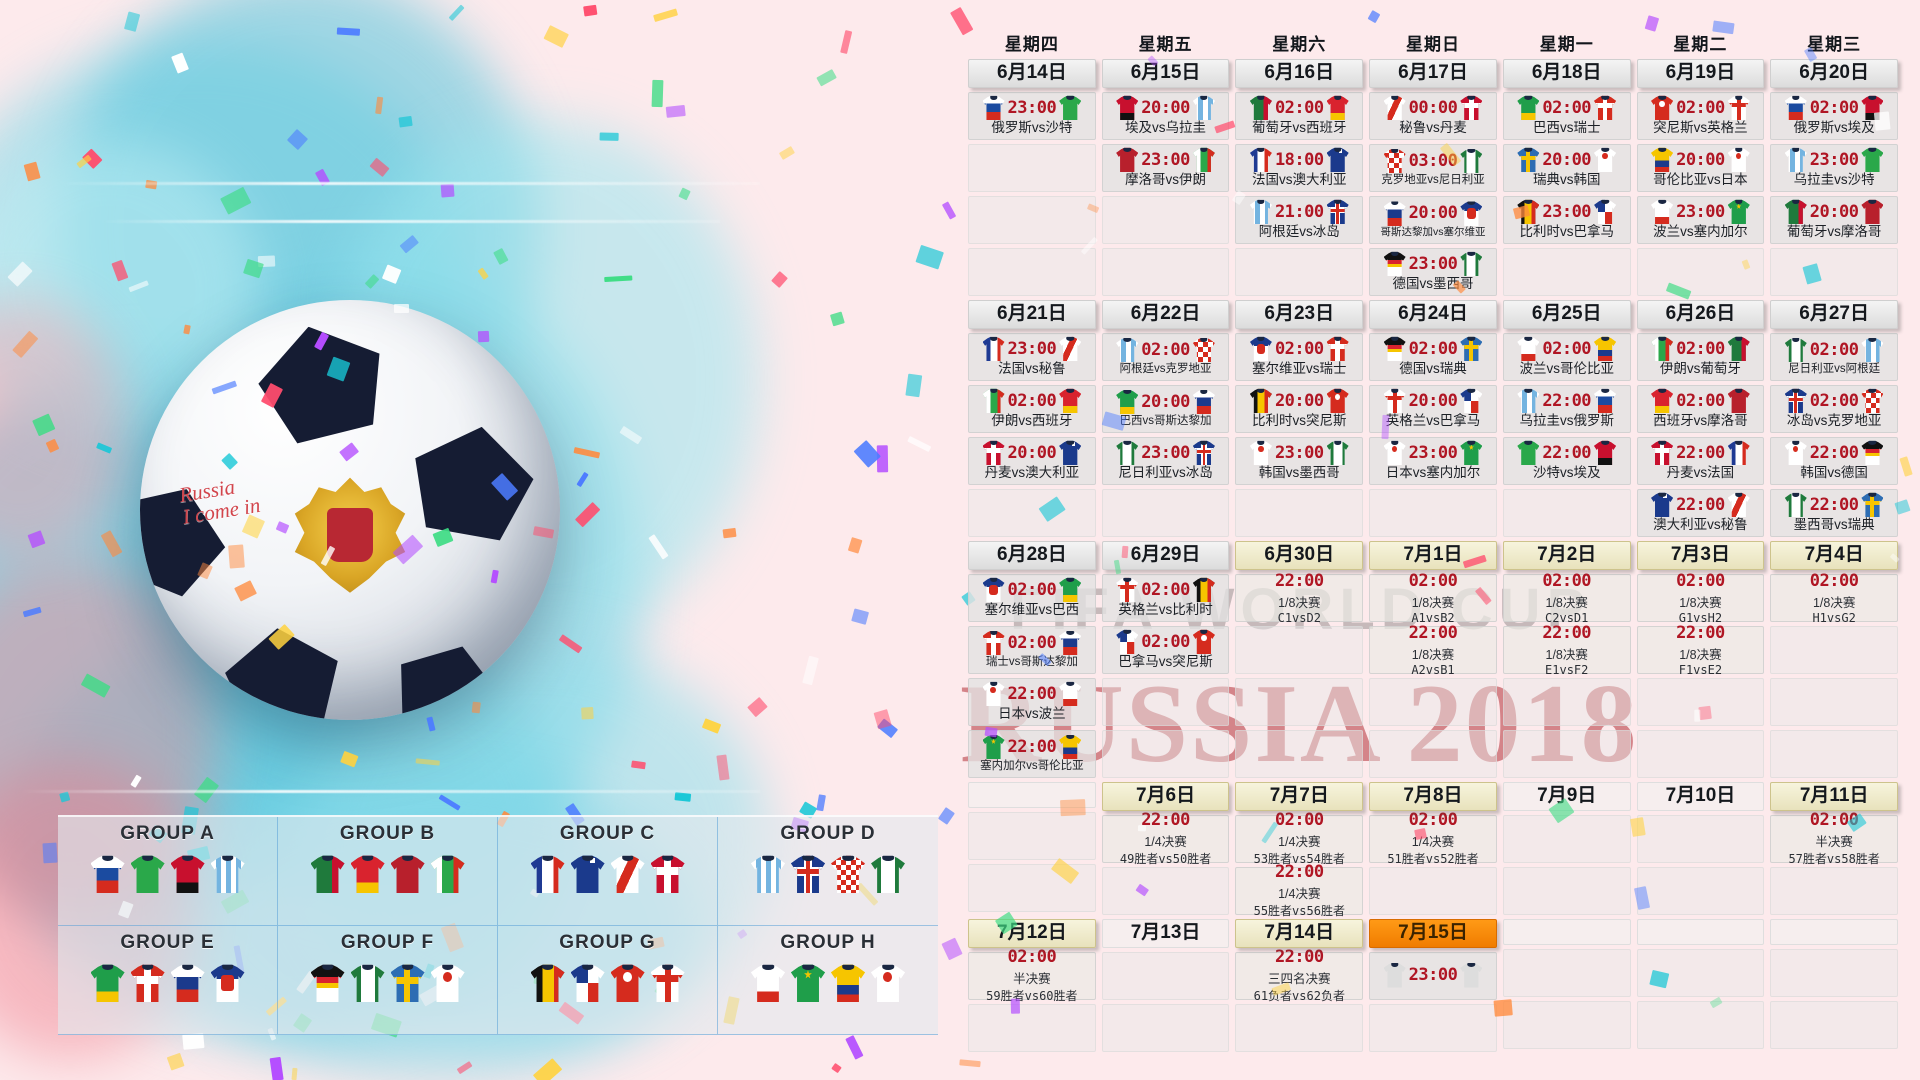  I want to click on knockout-match-card: 02:00 半决赛 57胜者vs58胜者, so click(1834, 838).